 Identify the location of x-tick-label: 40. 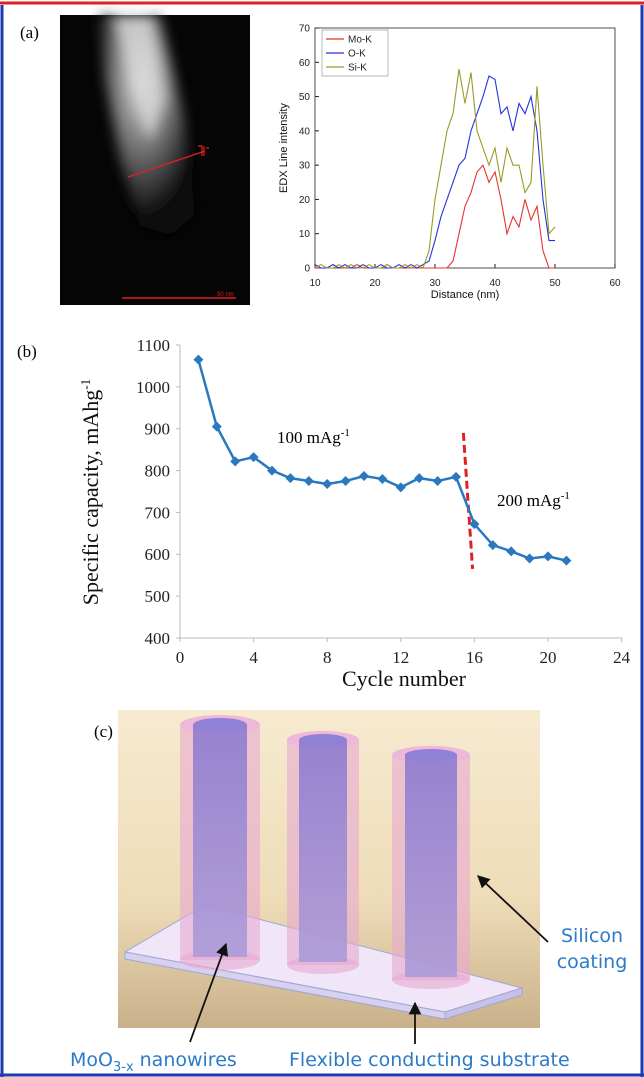
(495, 283).